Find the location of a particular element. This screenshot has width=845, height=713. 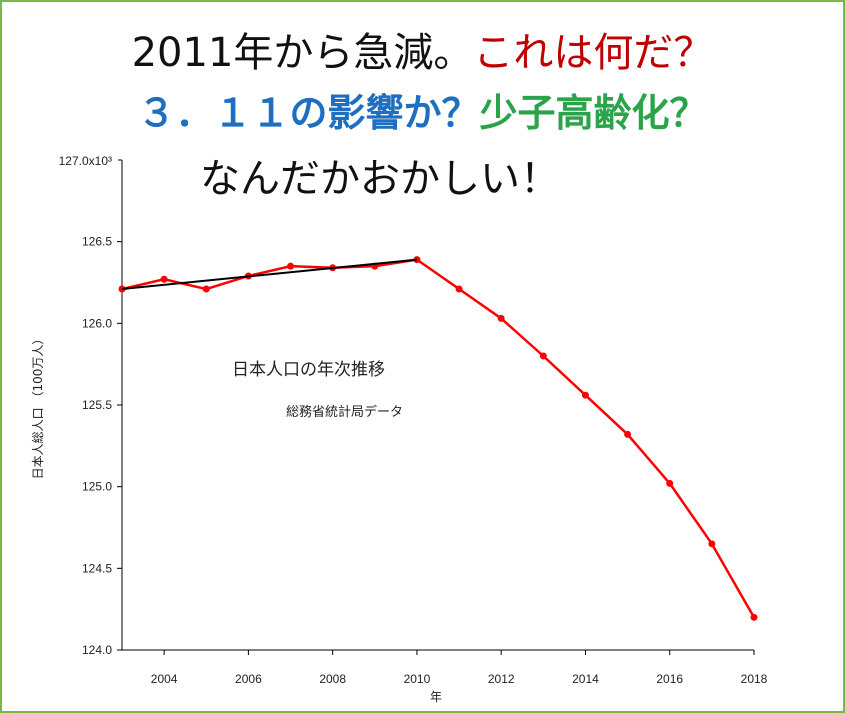

y-tick-label: 126.0 is located at coordinates (97, 323).